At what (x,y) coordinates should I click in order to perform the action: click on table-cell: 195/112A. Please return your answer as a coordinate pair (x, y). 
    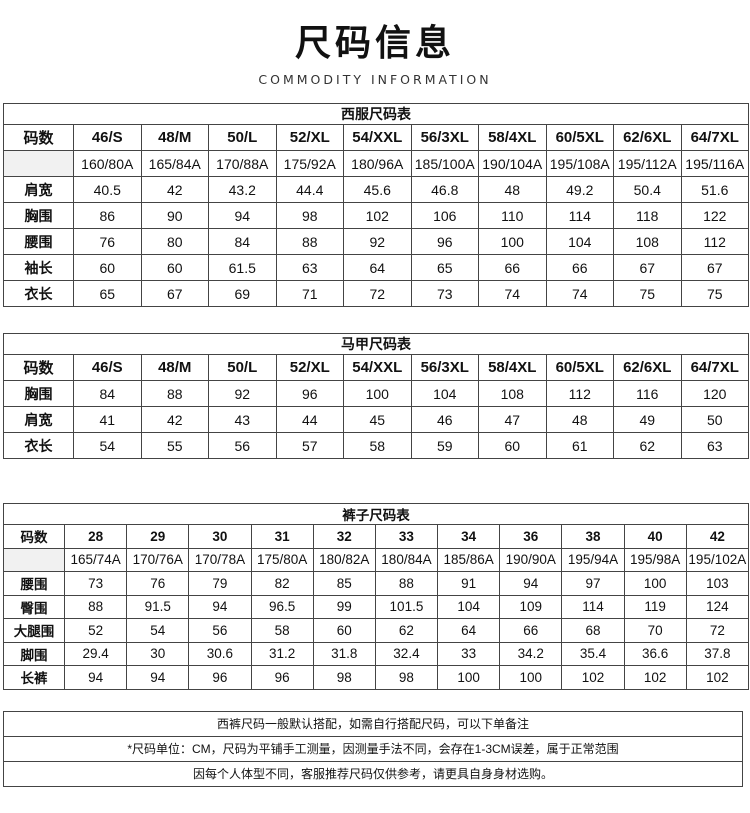
    Looking at the image, I should click on (647, 163).